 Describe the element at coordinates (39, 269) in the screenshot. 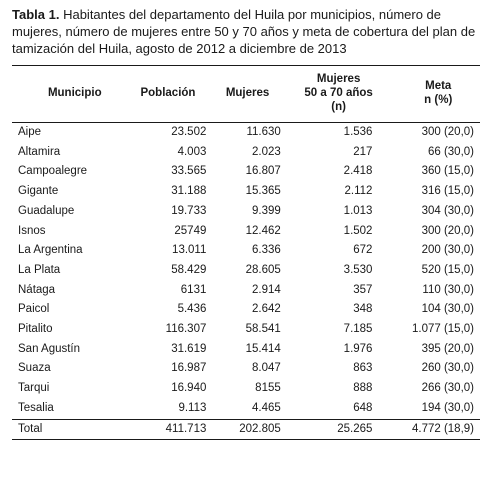

I see `cell-municipio: La Plata` at that location.